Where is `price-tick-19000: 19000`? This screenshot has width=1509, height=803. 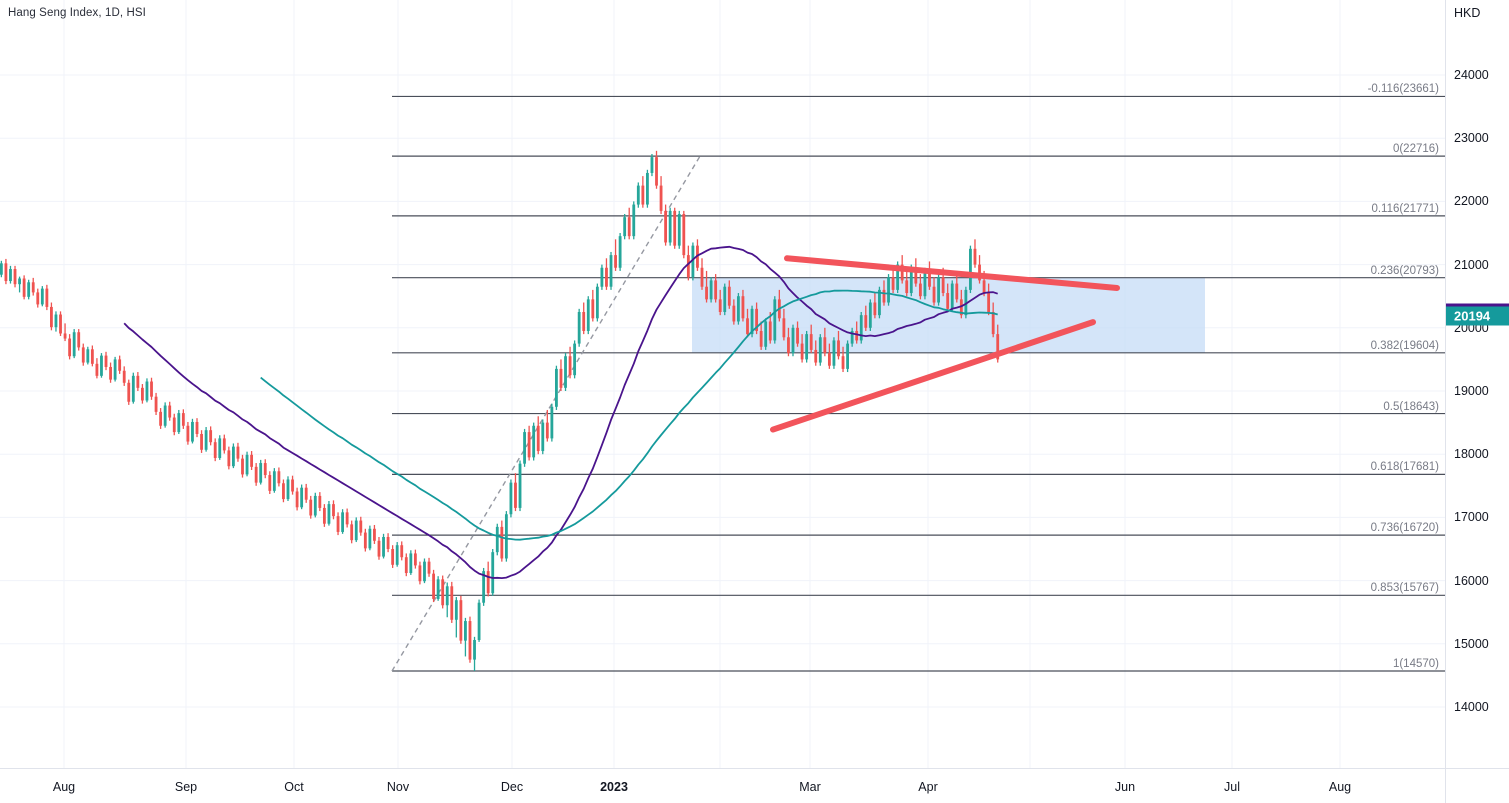
price-tick-19000: 19000 is located at coordinates (1471, 391).